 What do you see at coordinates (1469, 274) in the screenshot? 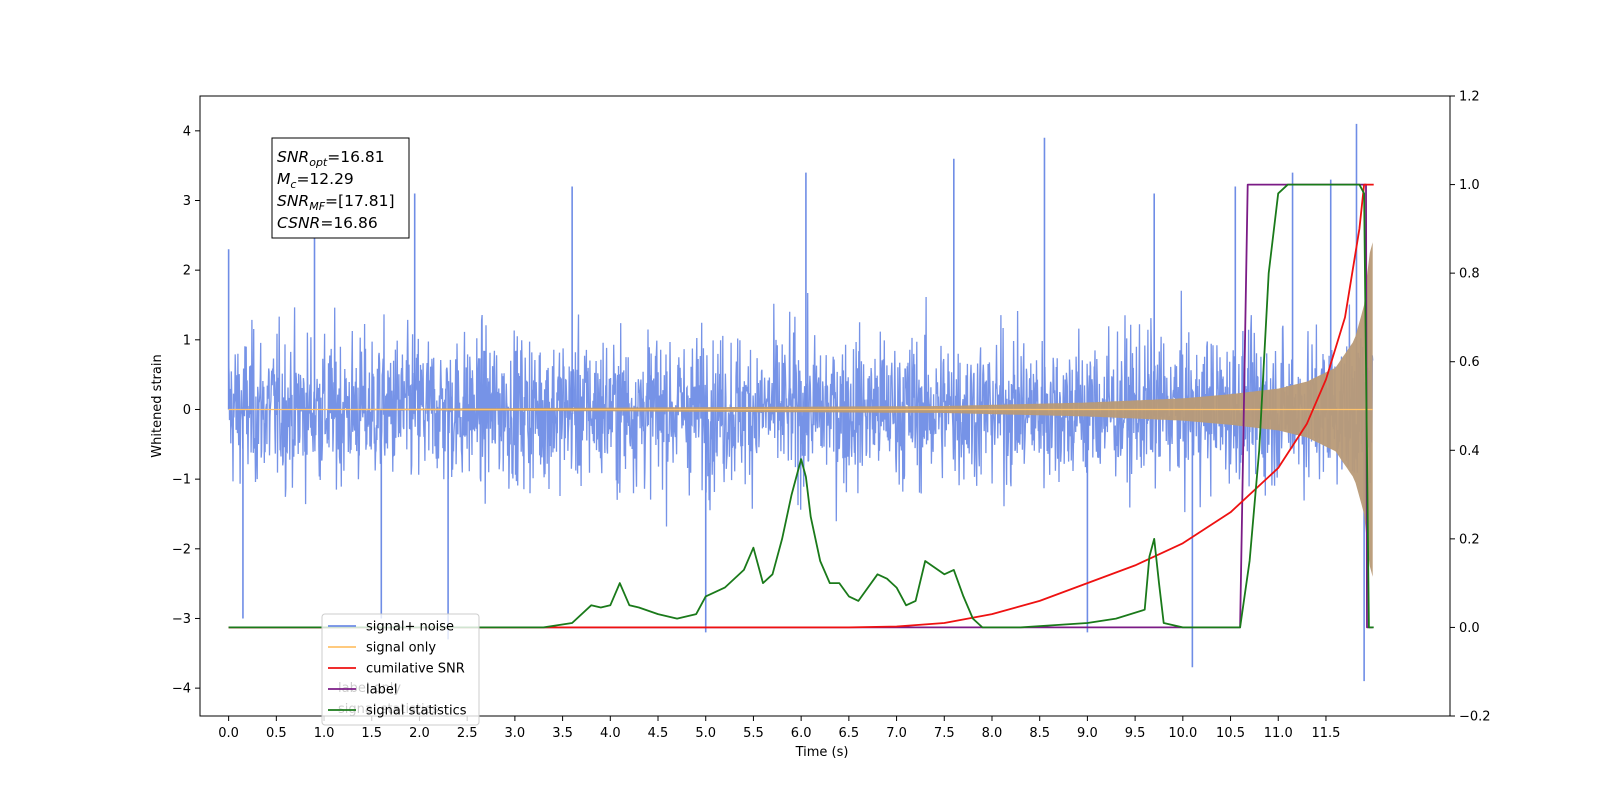
I see `right-y-tick-label: 0.8` at bounding box center [1469, 274].